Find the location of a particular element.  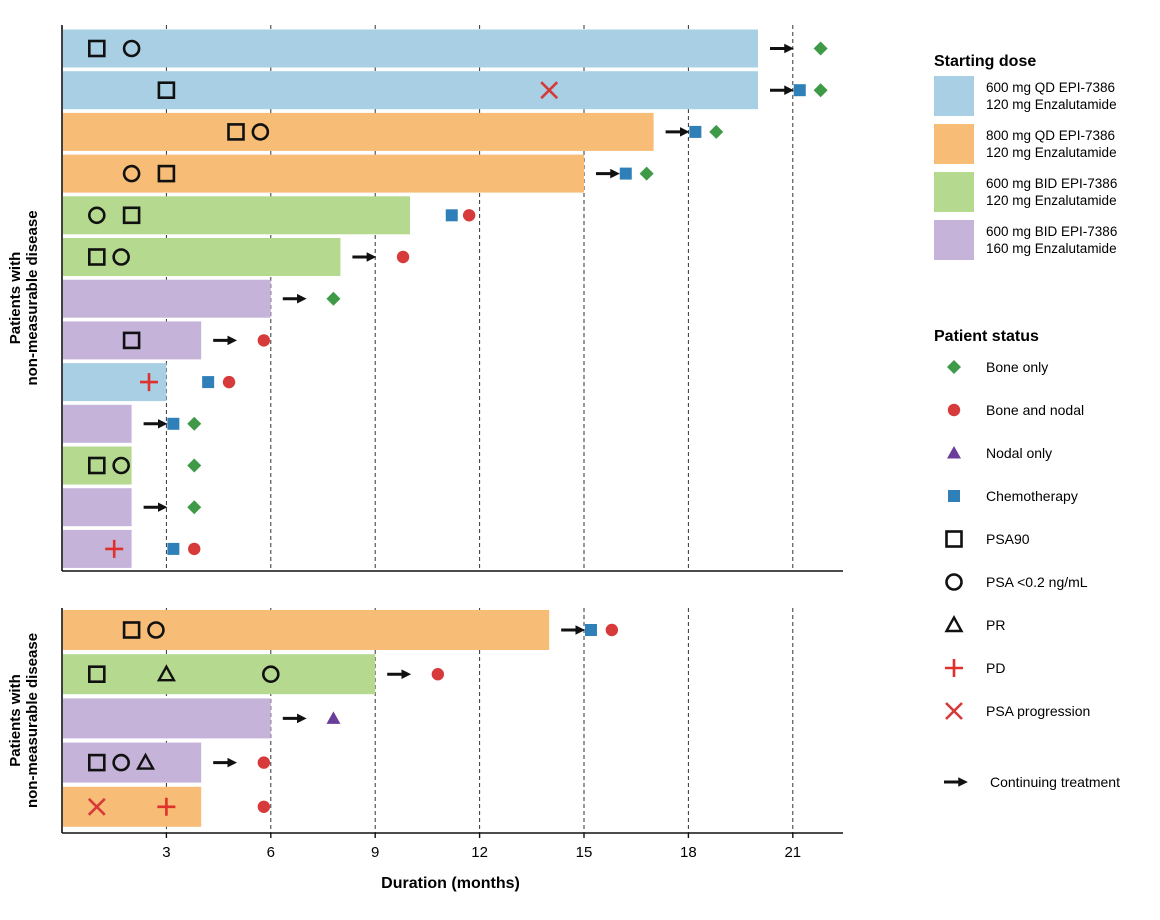

pr-triangle is located at coordinates (145, 761).